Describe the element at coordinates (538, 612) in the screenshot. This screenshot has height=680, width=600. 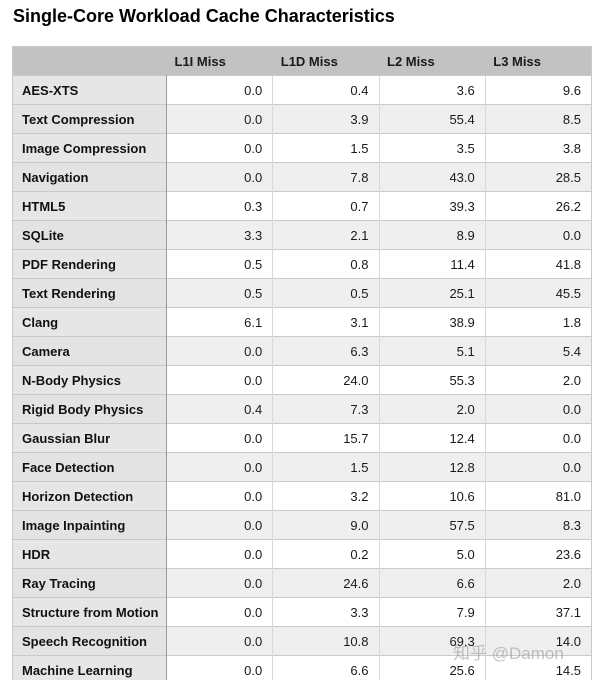
I see `miss-value: 37.1` at that location.